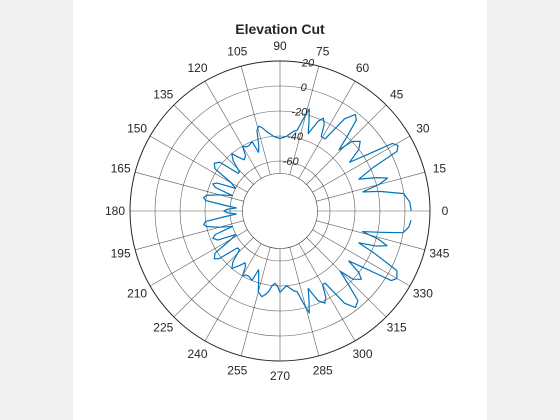 The height and width of the screenshot is (420, 560). I want to click on theta-tick-label: 345, so click(439, 254).